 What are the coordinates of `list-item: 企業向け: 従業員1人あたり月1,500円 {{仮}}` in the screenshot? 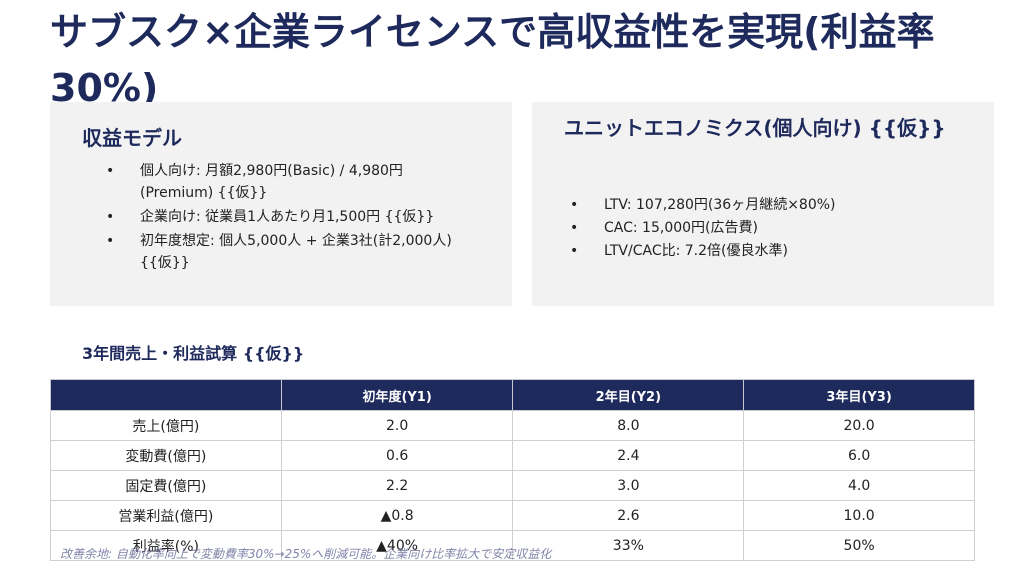 It's located at (280, 217).